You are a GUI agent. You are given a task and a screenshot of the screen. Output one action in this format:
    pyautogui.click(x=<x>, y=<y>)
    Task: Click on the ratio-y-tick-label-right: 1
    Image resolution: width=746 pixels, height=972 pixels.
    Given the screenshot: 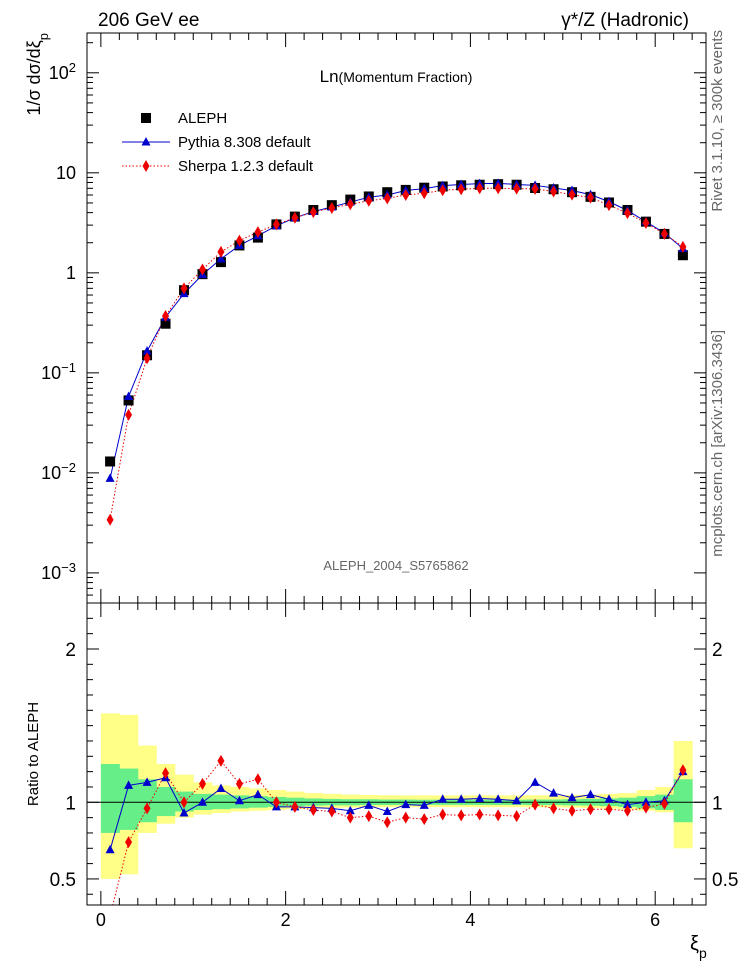 What is the action you would take?
    pyautogui.click(x=717, y=803)
    